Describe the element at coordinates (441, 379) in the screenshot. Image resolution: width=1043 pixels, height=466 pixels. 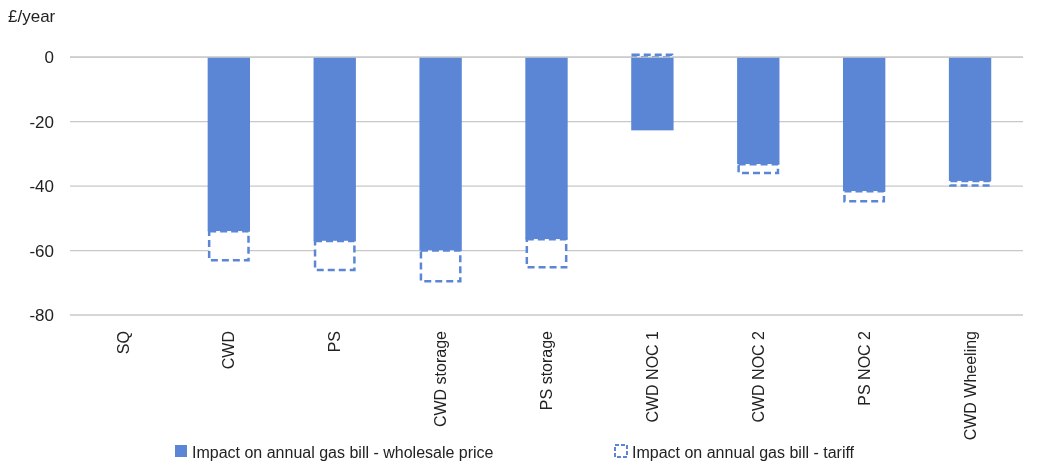
I see `x-tick-label: CWD storage` at that location.